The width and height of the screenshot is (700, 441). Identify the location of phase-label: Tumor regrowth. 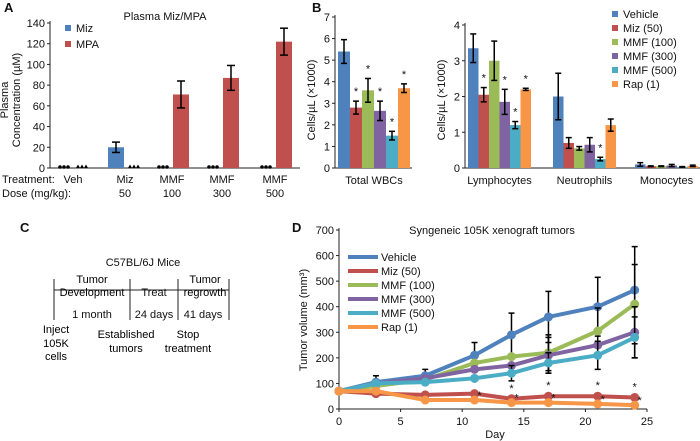
(205, 286).